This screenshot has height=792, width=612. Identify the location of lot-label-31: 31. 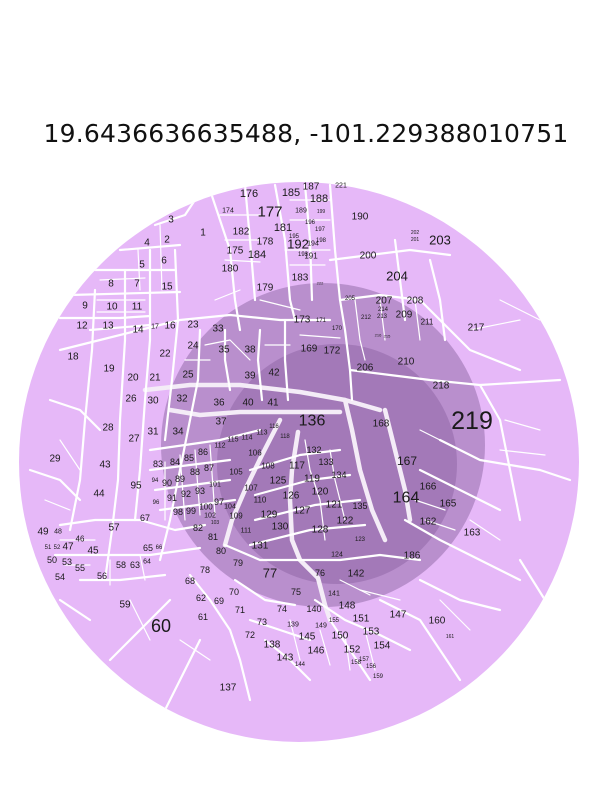
(153, 432).